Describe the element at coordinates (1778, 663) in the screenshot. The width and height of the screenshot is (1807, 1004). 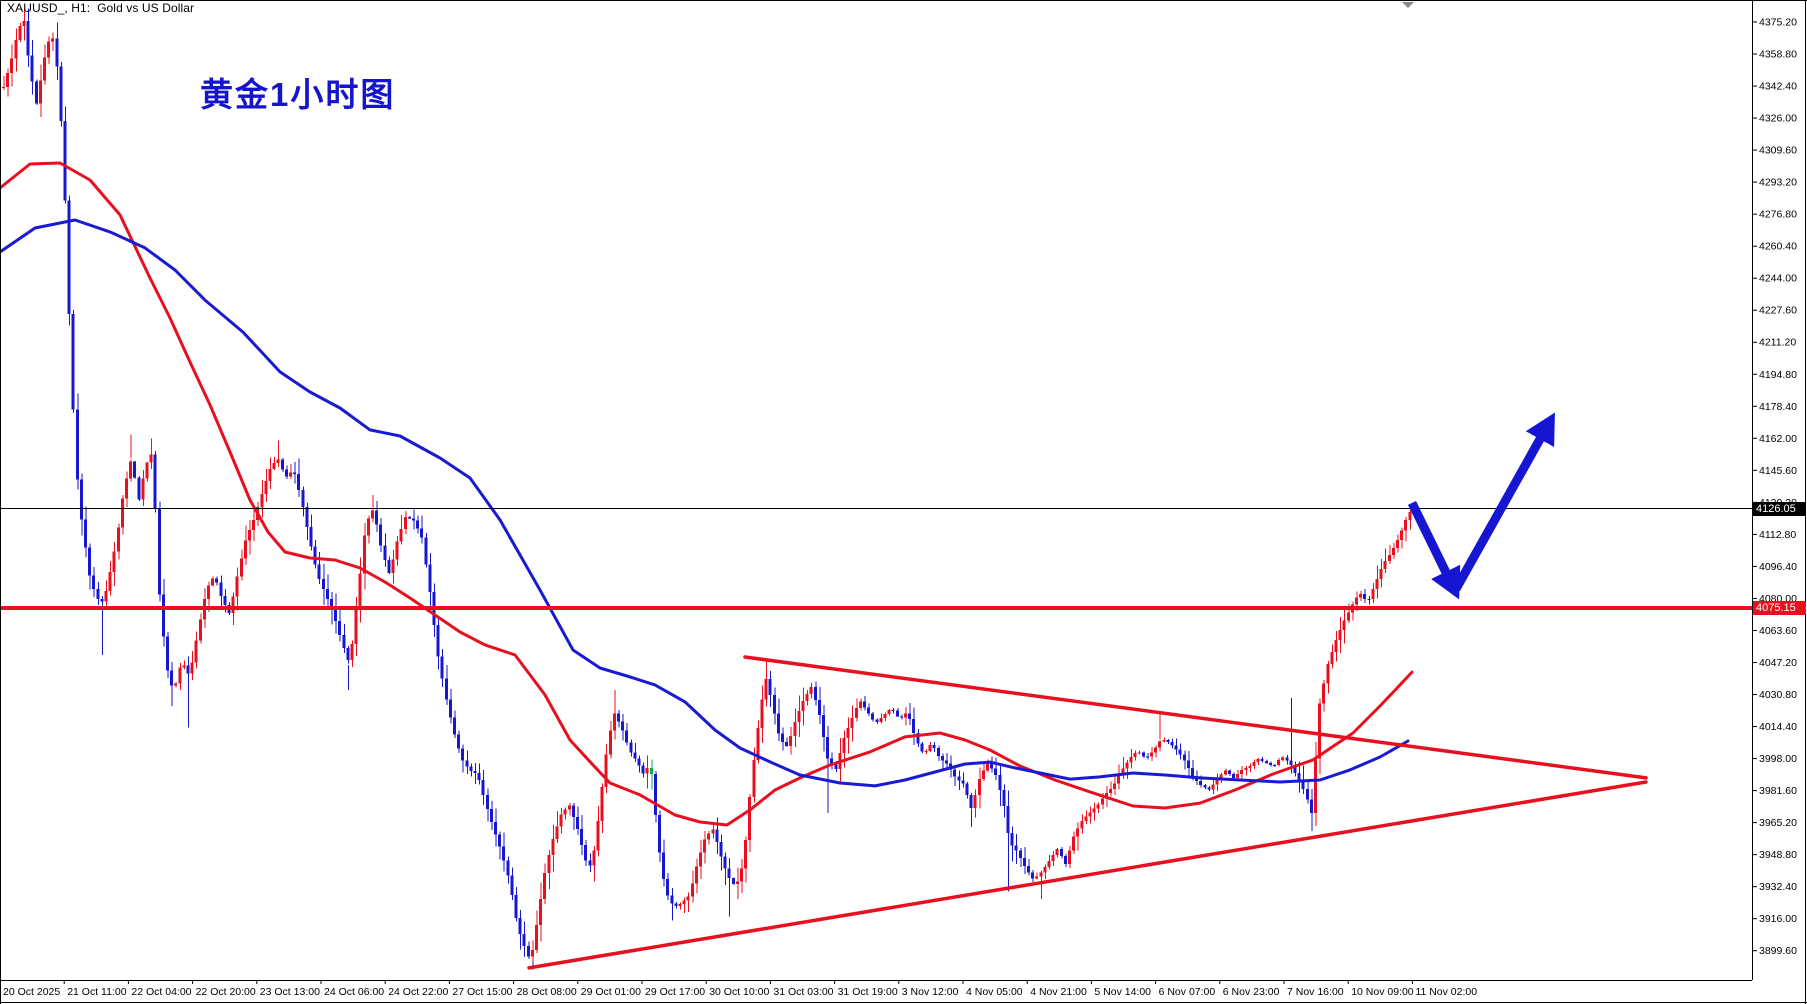
I see `svg-text: 4047.20` at that location.